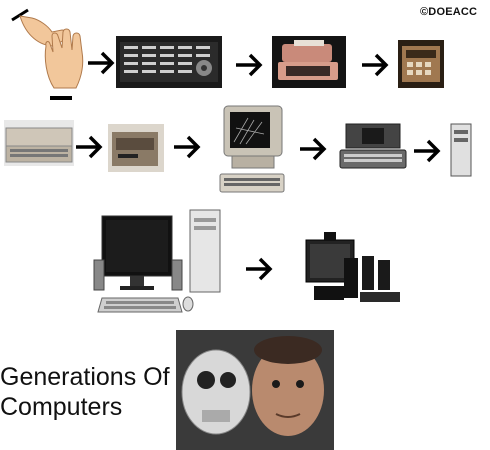  What do you see at coordinates (39, 143) in the screenshot?
I see `desktop-home-computer` at bounding box center [39, 143].